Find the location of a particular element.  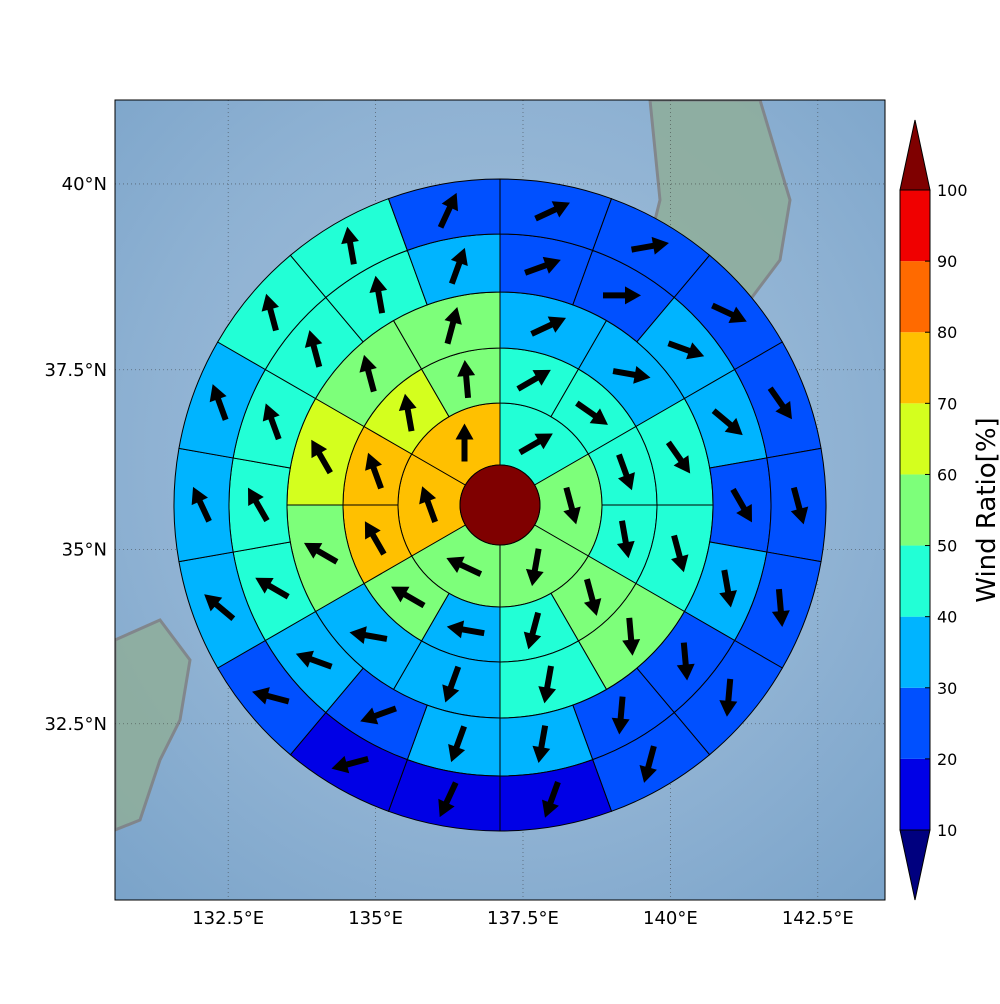

colorbar-tick-label: 80 is located at coordinates (947, 332).